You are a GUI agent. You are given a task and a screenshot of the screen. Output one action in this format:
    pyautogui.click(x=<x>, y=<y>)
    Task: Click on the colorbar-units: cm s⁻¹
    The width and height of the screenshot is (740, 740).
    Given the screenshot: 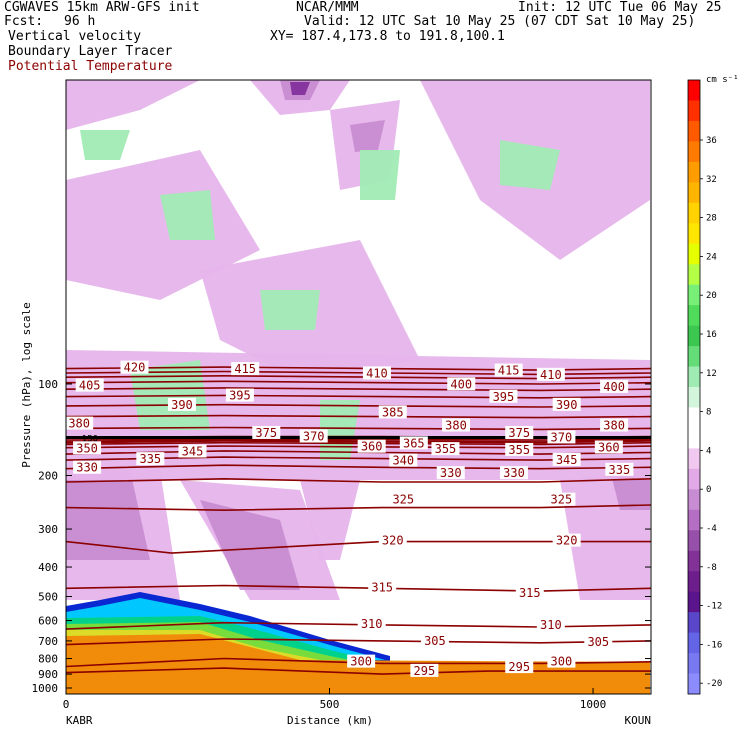 What is the action you would take?
    pyautogui.click(x=722, y=80)
    